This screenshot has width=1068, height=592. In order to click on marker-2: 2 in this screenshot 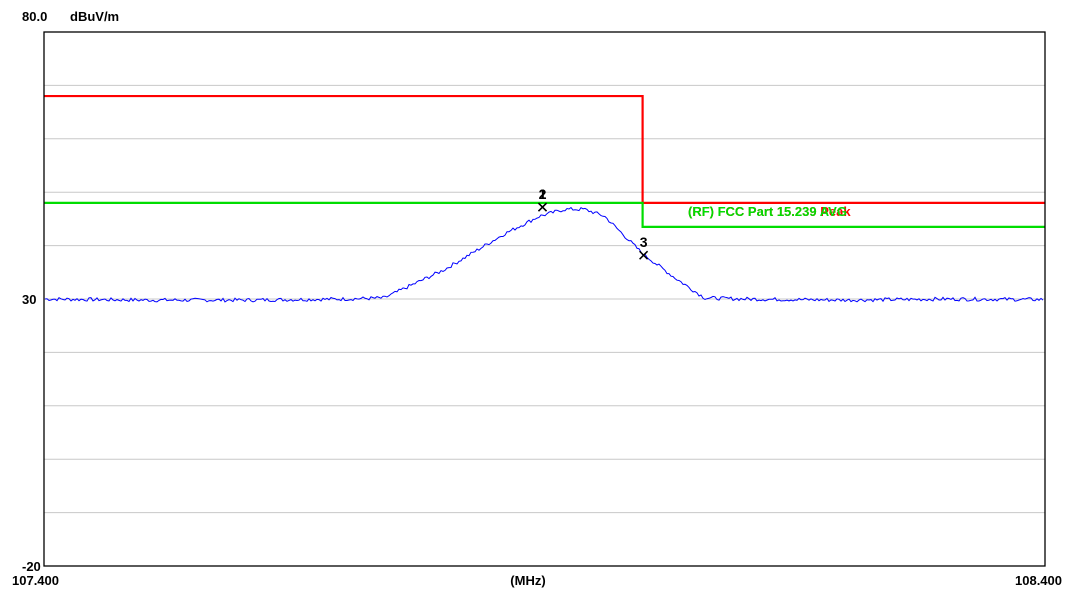, I will do `click(542, 199)`.